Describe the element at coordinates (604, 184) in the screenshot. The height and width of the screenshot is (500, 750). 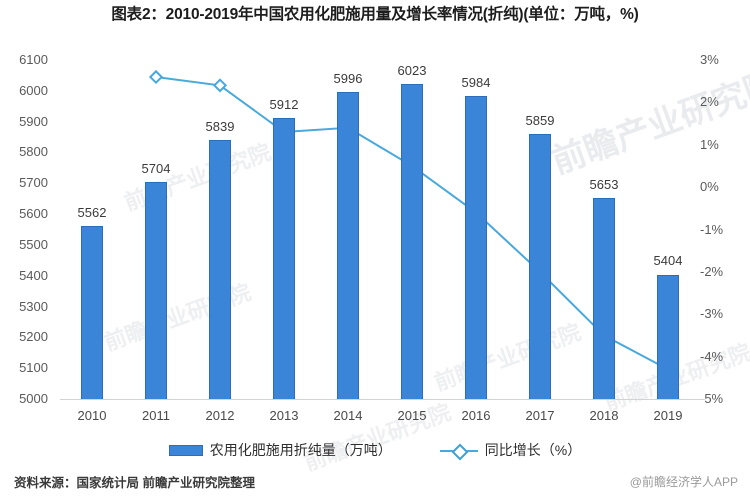
I see `bar-value-label: 5653` at that location.